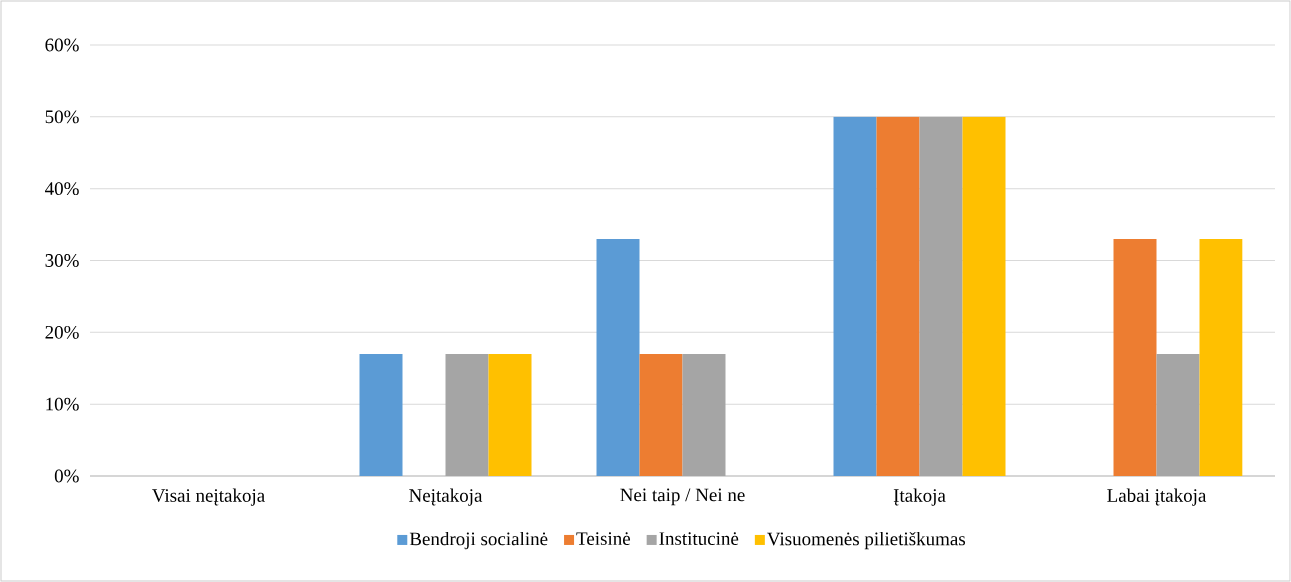  What do you see at coordinates (62, 404) in the screenshot?
I see `y-tick-label: 10%` at bounding box center [62, 404].